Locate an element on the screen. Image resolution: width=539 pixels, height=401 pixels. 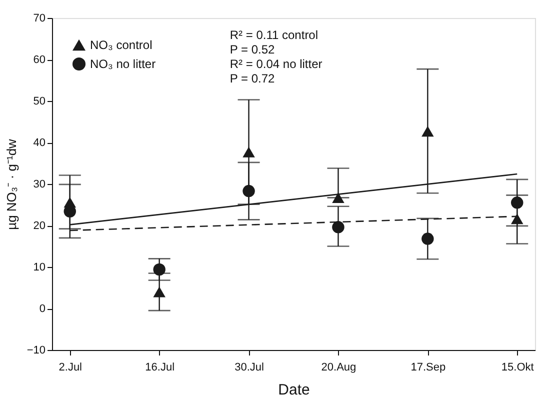
y-tick-label: 60 is located at coordinates (39, 60).